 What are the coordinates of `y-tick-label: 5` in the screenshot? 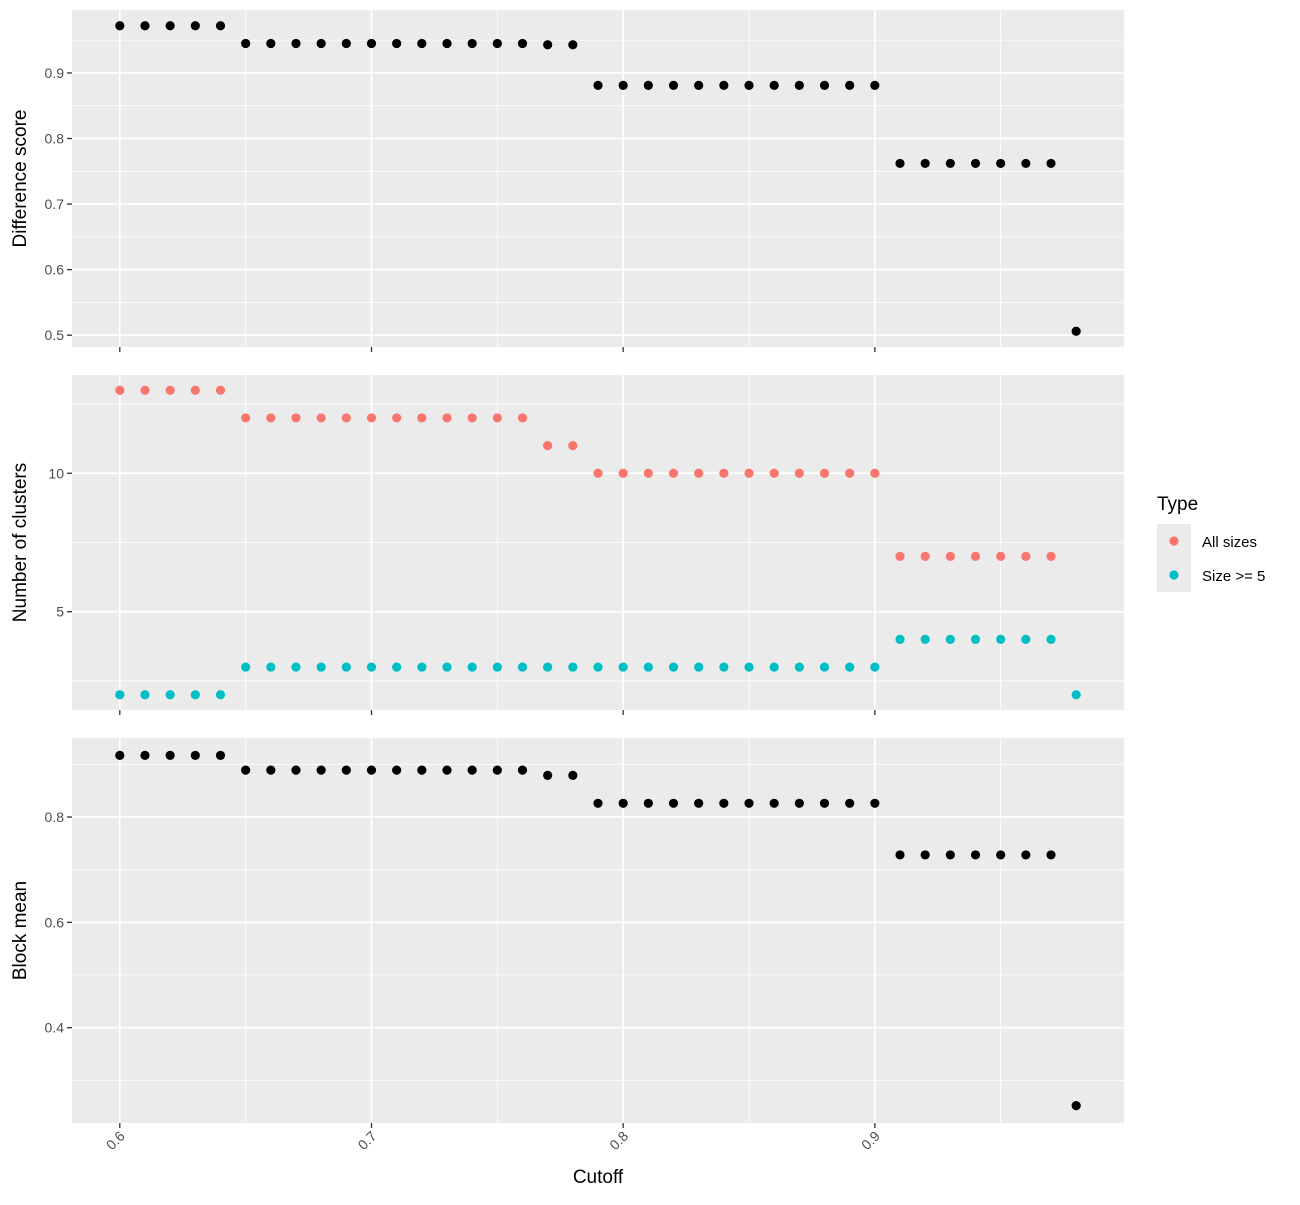 It's located at (60, 612).